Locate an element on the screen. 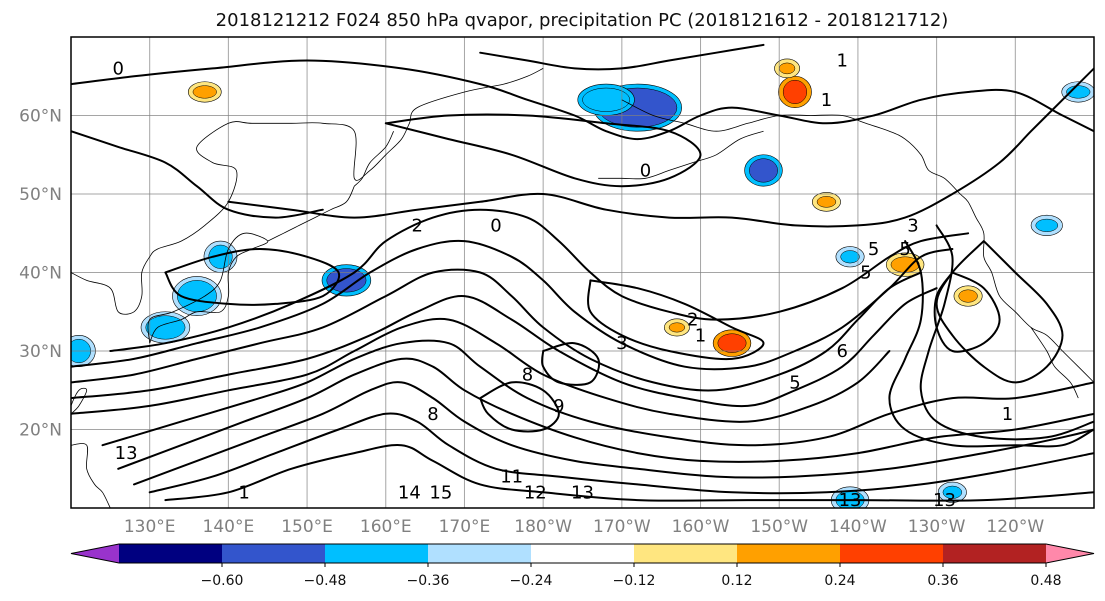  latitude-tick-labels: 60°N 50°N 40°N 30°N 20°N is located at coordinates (40, 274).